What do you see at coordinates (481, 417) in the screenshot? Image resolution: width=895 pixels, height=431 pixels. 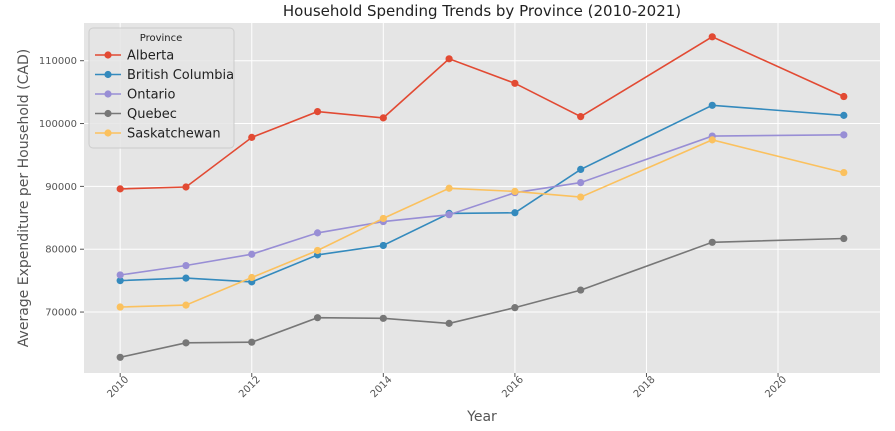 I see `x-axis-label: Year` at bounding box center [481, 417].